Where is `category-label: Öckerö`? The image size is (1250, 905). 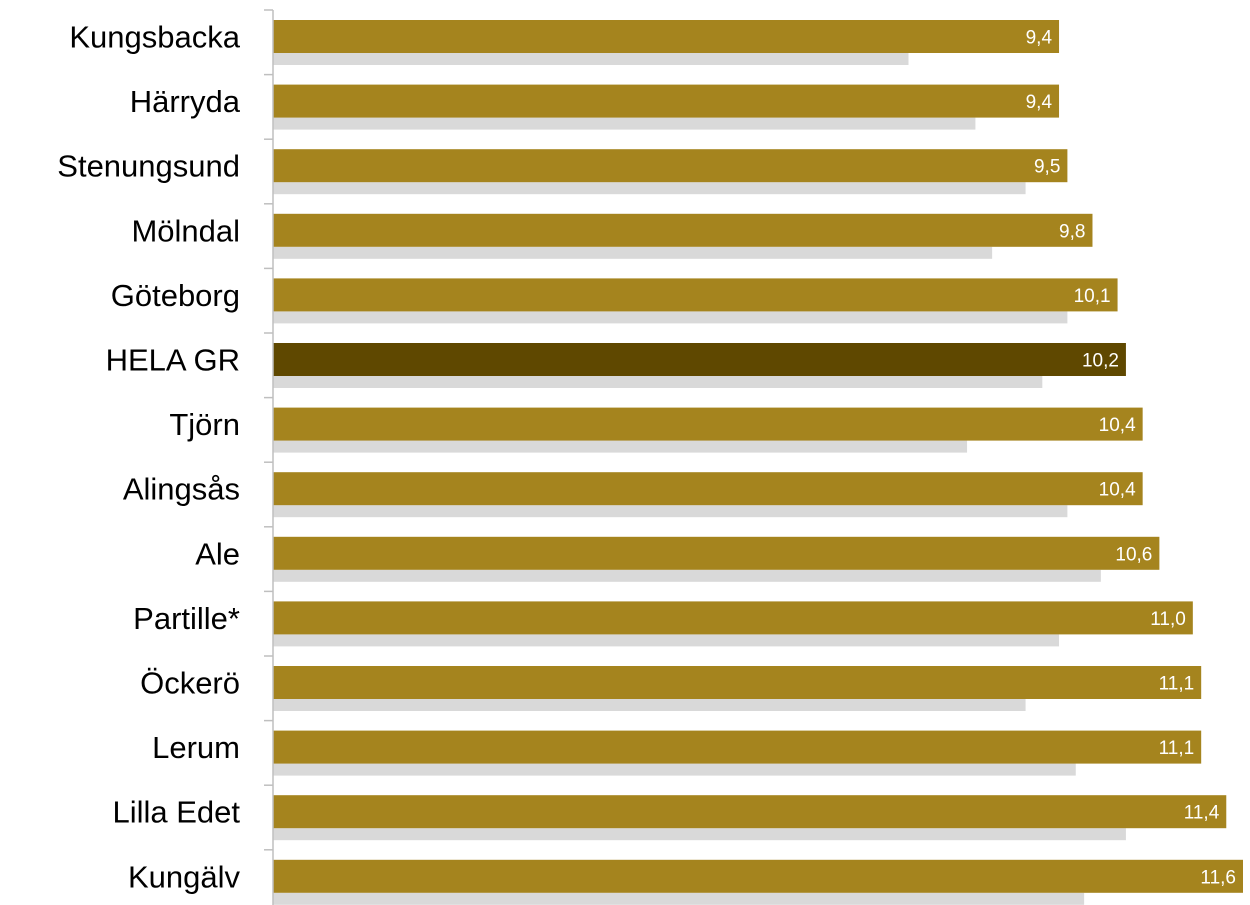
category-label: Öckerö is located at coordinates (190, 683).